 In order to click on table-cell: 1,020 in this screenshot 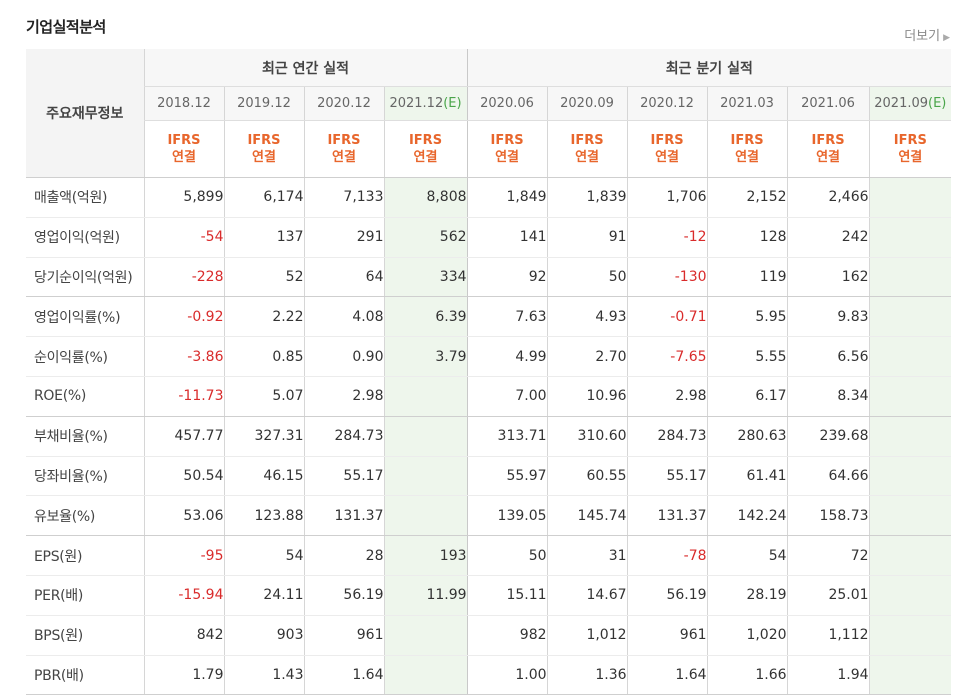, I will do `click(747, 635)`.